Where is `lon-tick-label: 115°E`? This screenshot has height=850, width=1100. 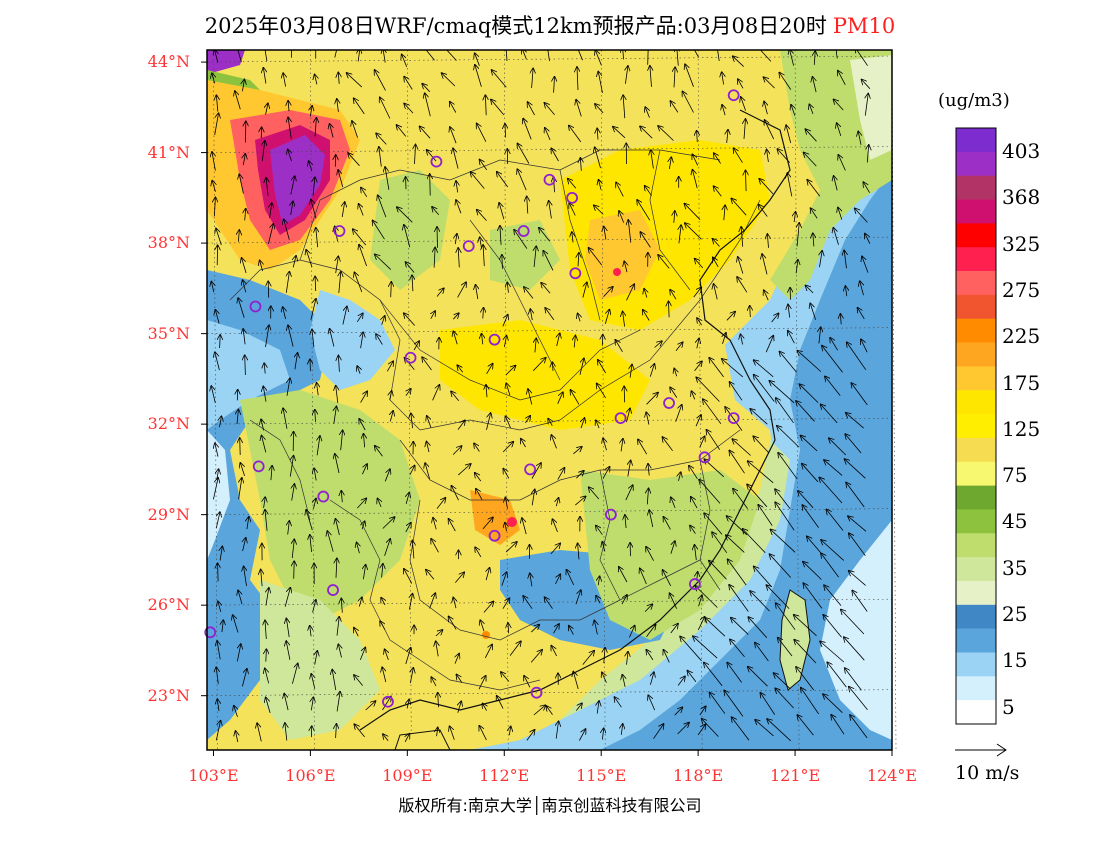
lon-tick-label: 115°E is located at coordinates (601, 775).